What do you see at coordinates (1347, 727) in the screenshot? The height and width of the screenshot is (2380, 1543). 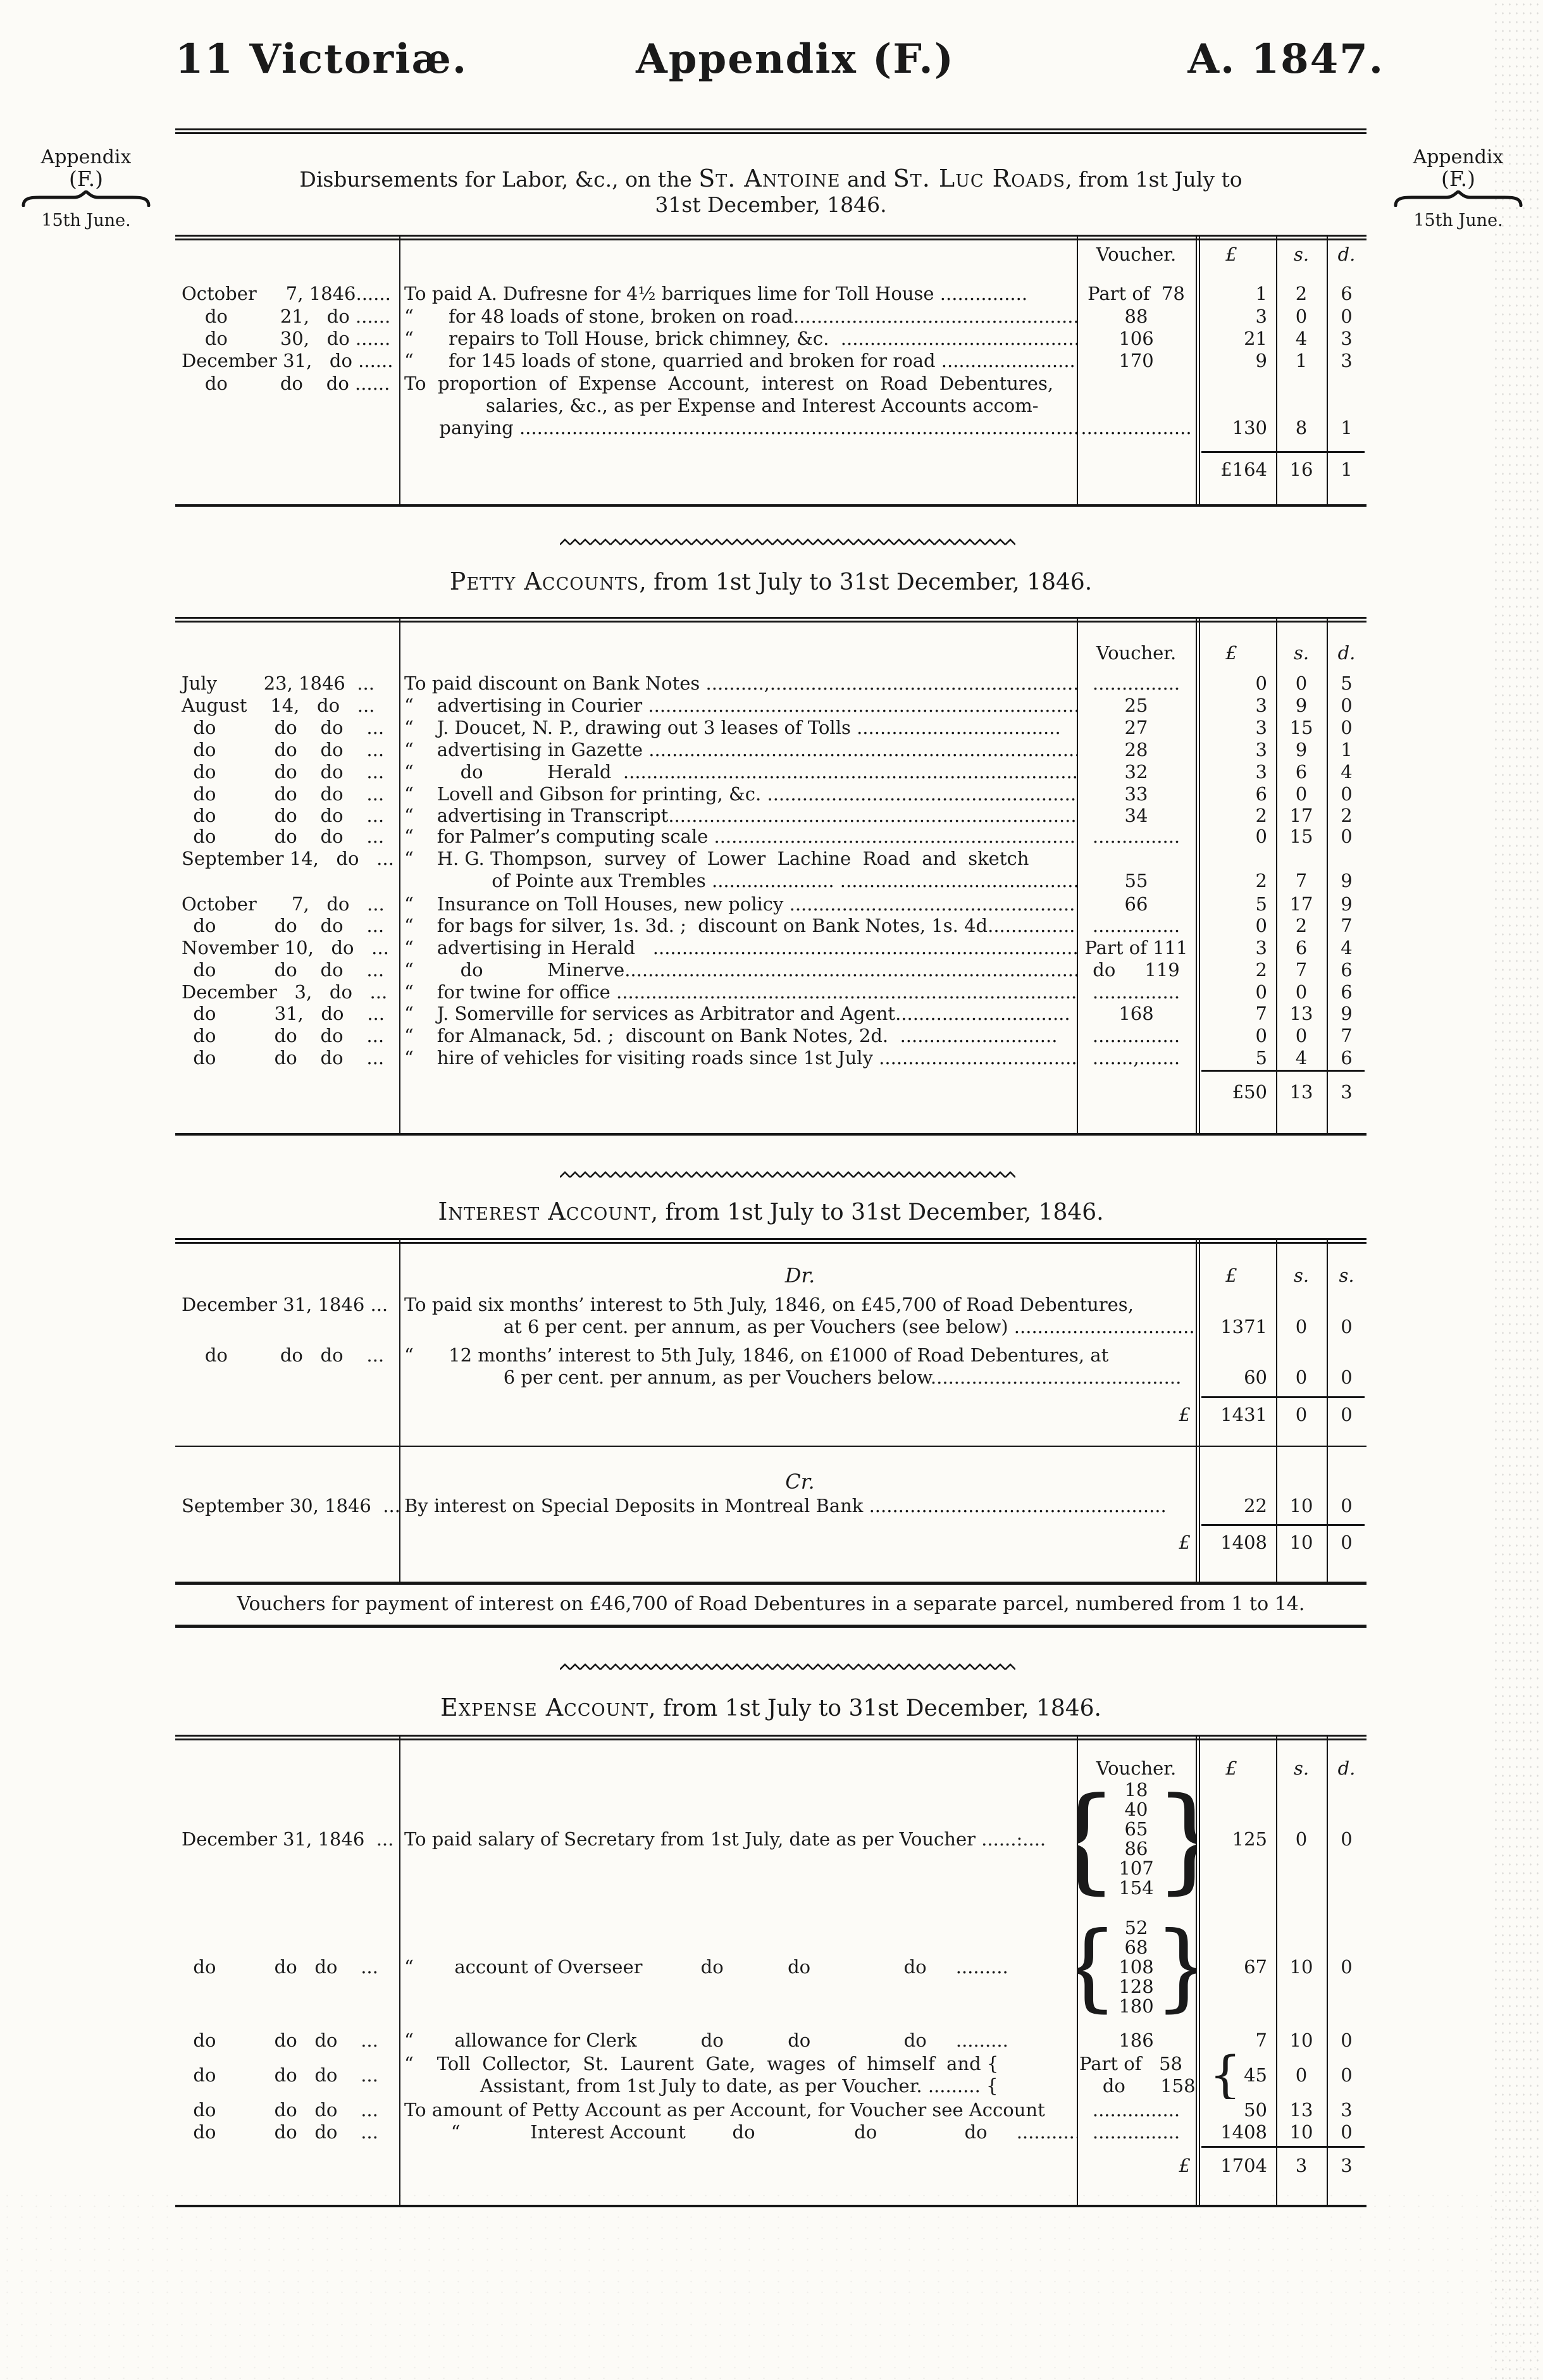 I see `t2-r2-pence: 0` at bounding box center [1347, 727].